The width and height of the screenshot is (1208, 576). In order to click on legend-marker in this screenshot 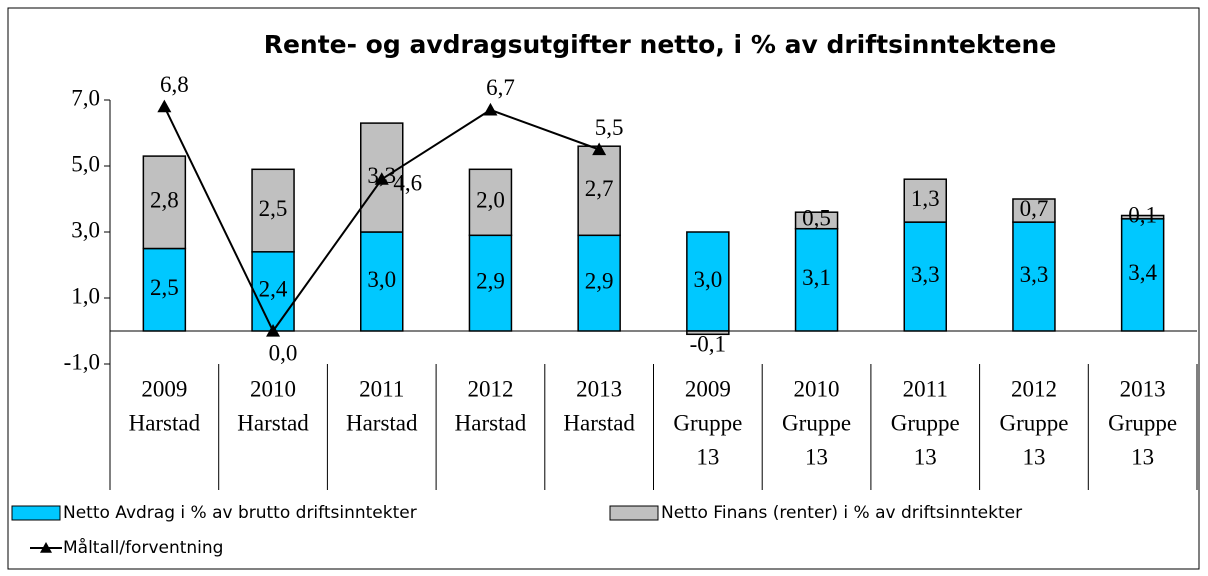, I will do `click(46, 547)`.